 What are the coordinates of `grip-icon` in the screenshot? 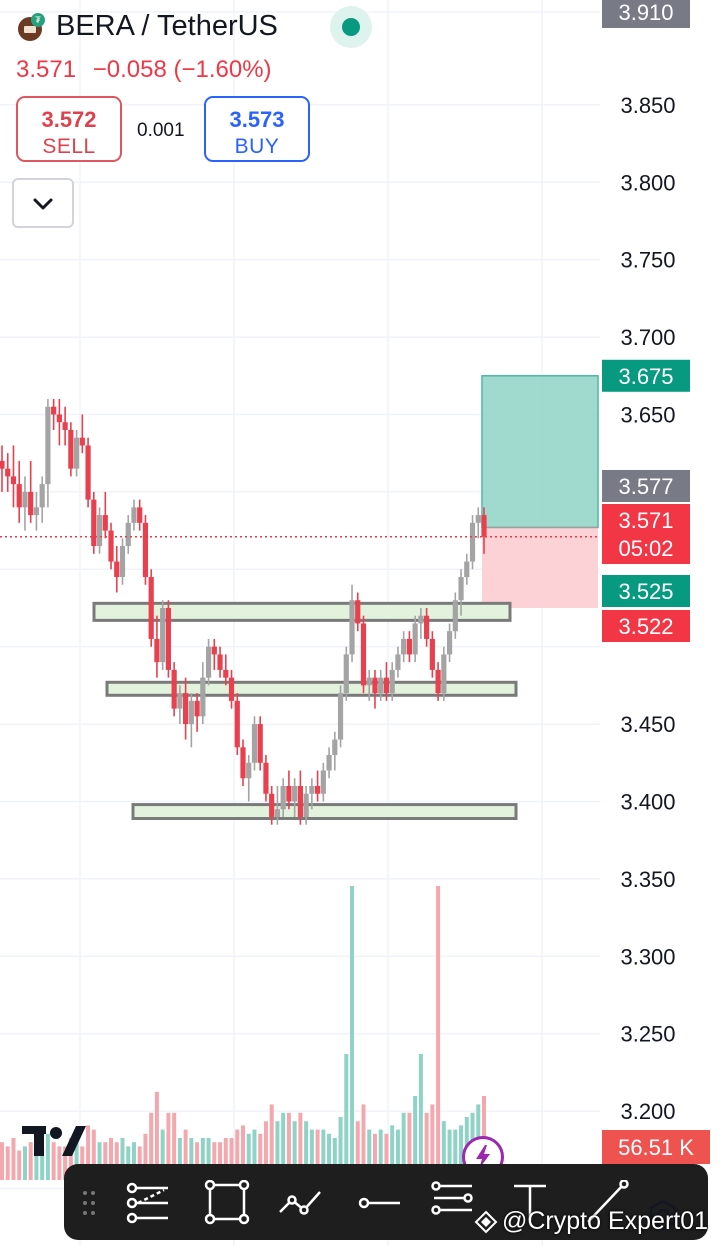 It's located at (89, 1203).